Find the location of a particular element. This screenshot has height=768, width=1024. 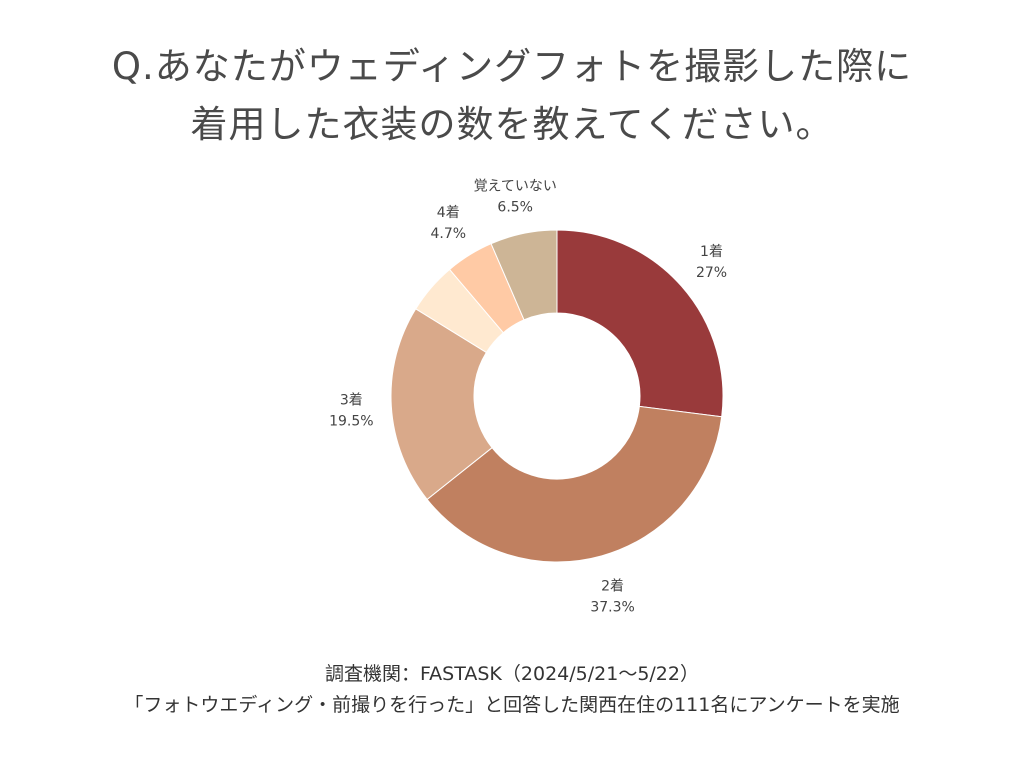

slice-label: 3着 19.5% is located at coordinates (351, 410).